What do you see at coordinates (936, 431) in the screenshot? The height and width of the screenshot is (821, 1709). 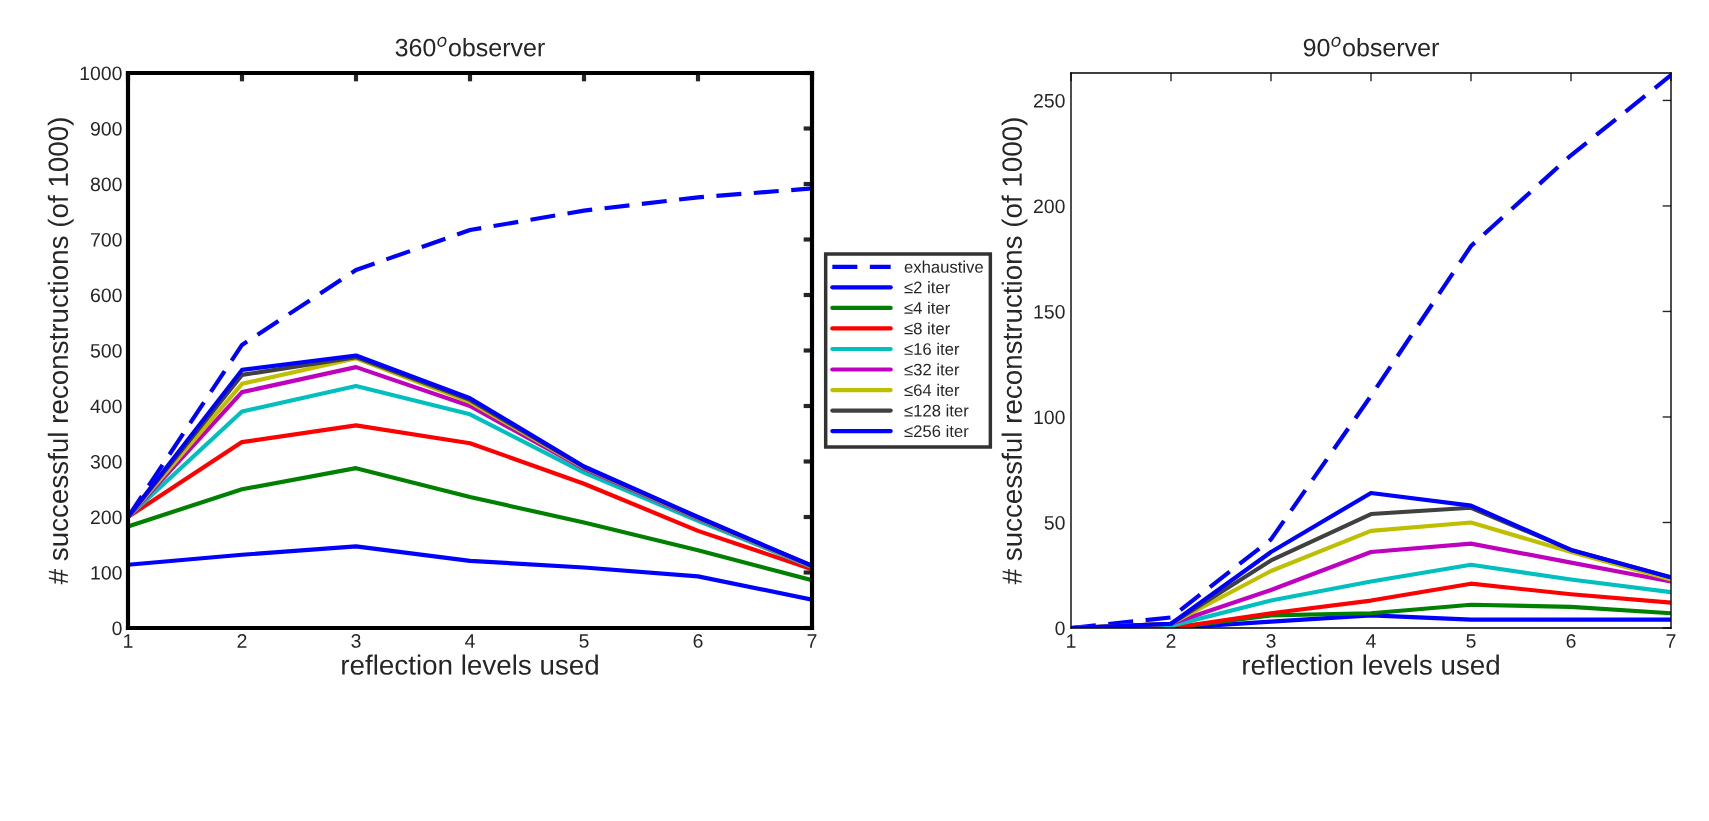 I see `legend-label: ≤256 iter` at bounding box center [936, 431].